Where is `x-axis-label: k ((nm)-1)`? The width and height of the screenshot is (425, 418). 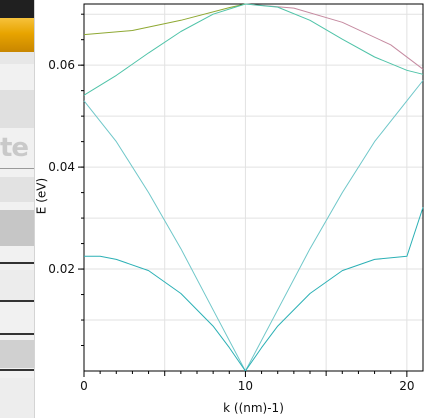 x-axis-label: k ((nm)-1) is located at coordinates (253, 408).